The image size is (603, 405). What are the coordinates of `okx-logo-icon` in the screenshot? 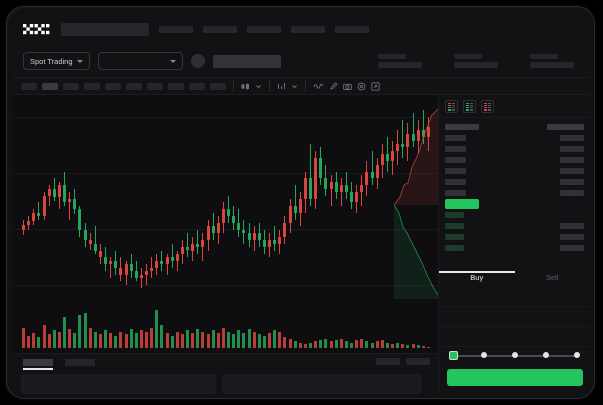 It's located at (37, 29).